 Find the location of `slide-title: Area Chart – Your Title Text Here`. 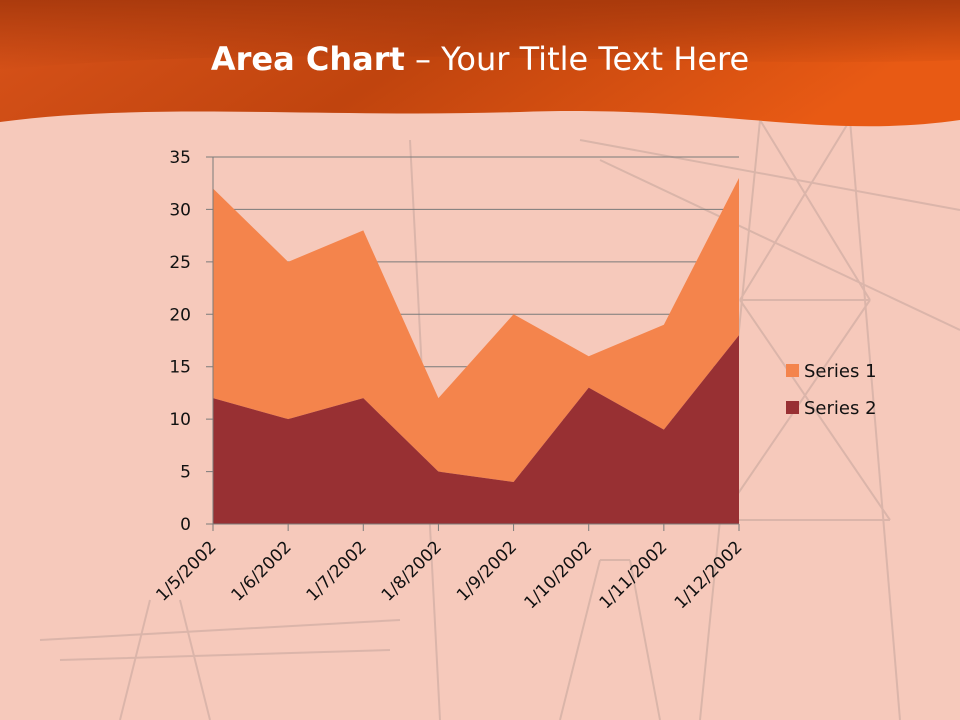

slide-title: Area Chart – Your Title Text Here is located at coordinates (480, 59).